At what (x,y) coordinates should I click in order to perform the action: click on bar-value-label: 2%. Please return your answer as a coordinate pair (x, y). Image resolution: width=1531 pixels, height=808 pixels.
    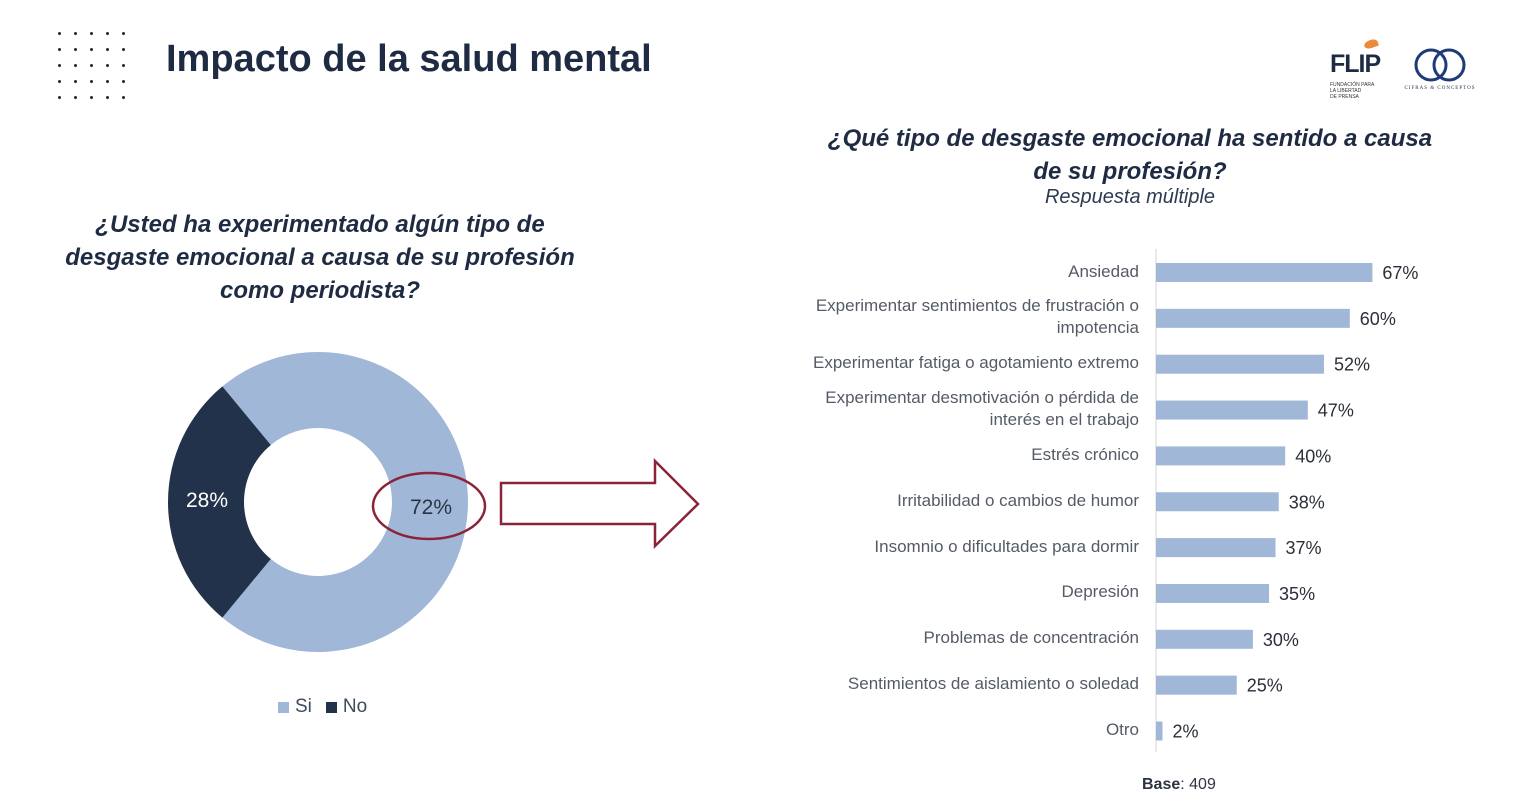
    Looking at the image, I should click on (1185, 732).